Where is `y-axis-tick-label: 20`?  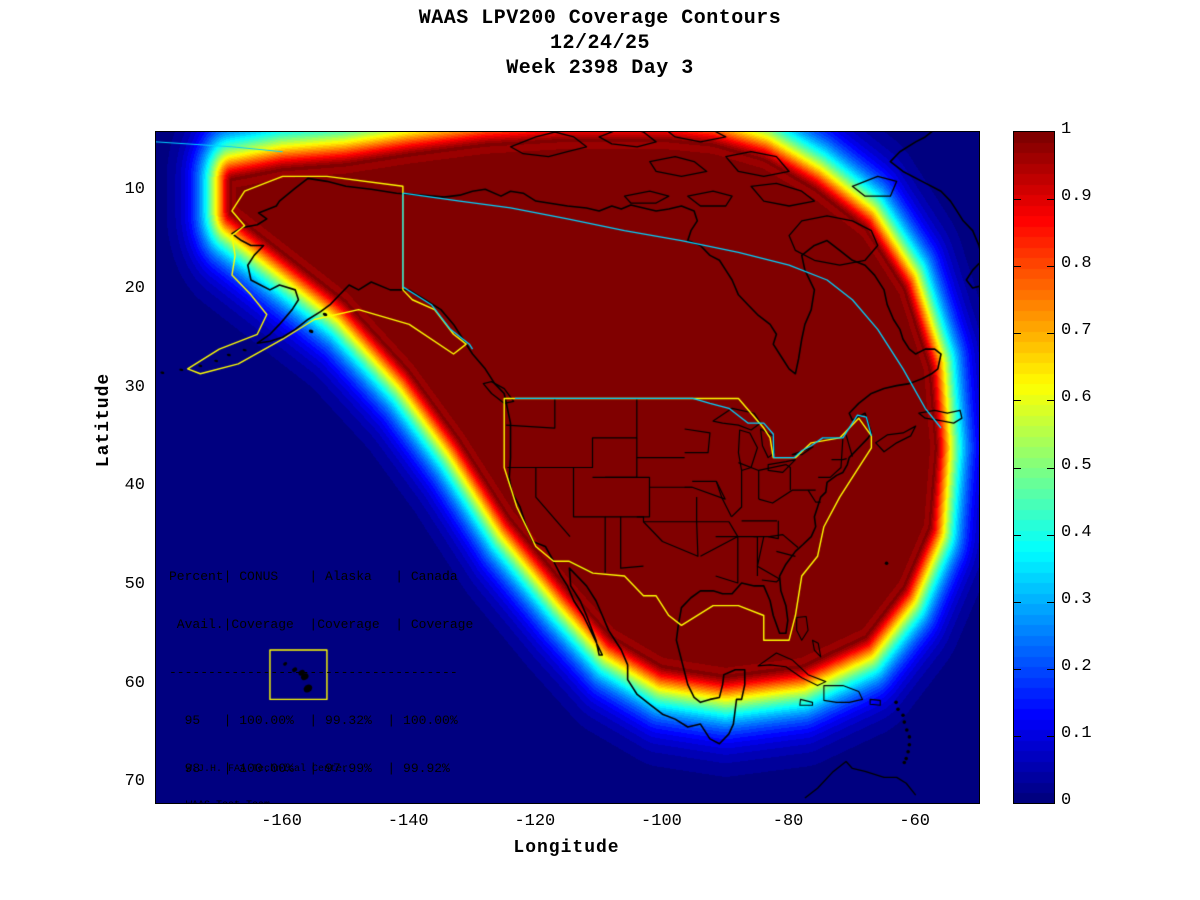
y-axis-tick-label: 20 is located at coordinates (134, 288).